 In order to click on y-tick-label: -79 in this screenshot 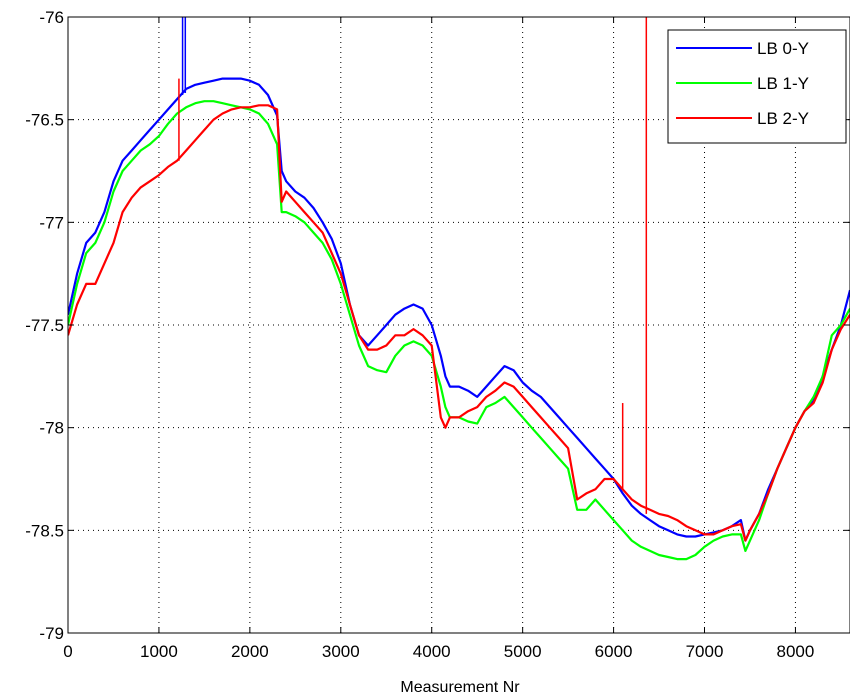, I will do `click(51, 633)`.